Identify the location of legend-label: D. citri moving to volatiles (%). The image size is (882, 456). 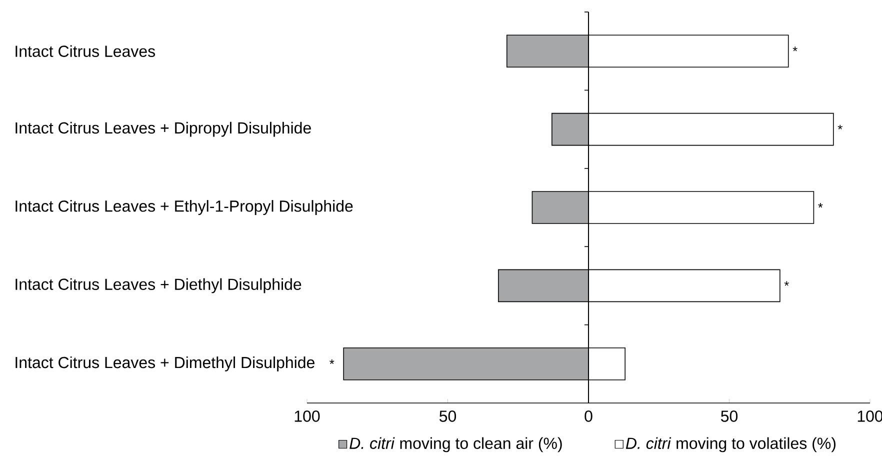
(731, 444).